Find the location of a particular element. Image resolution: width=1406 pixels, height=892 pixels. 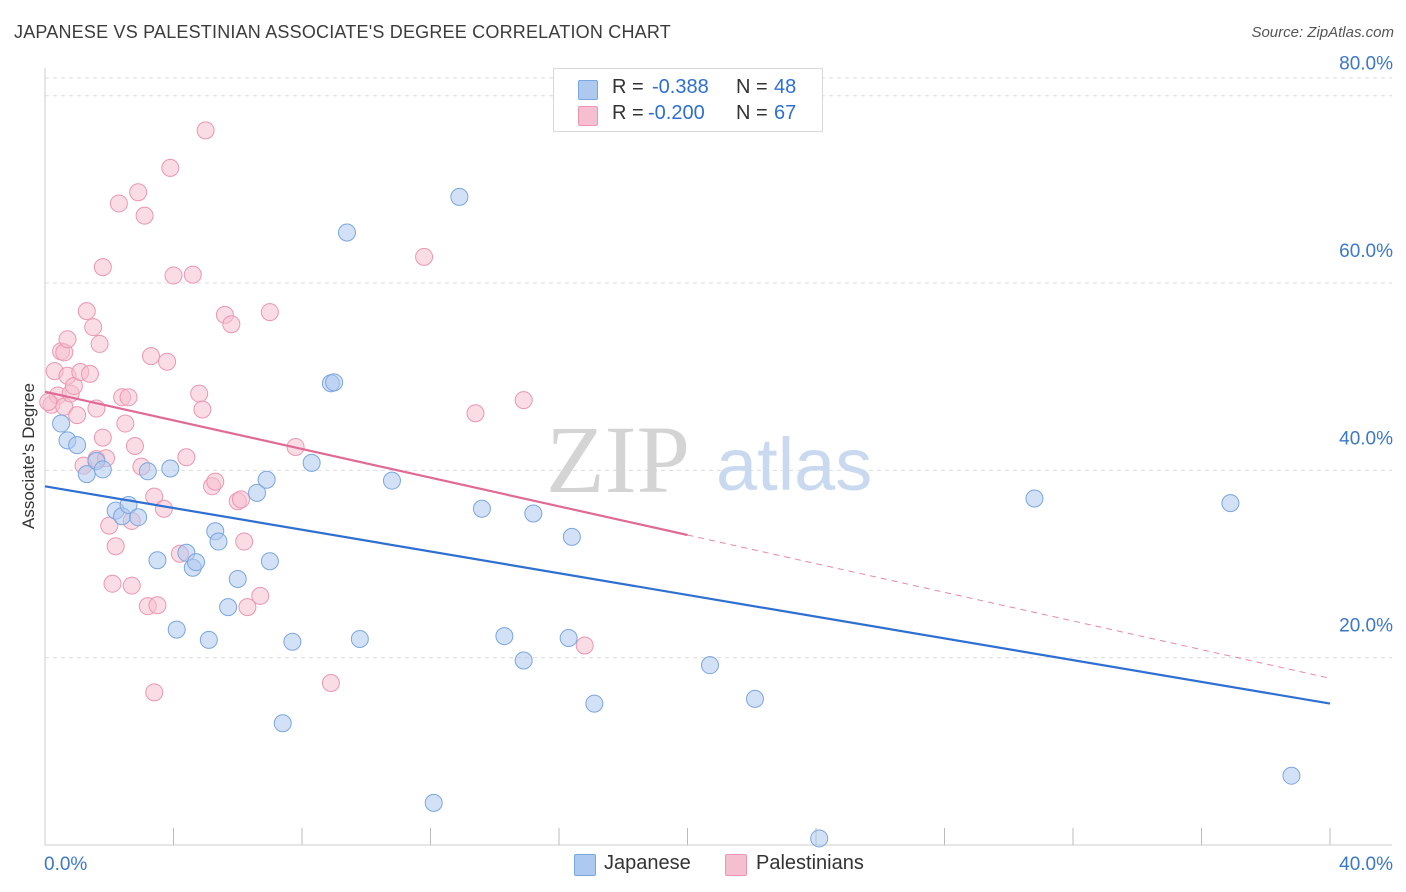

stats-legend: R = -0.388 N = 48 R = -0.200 N = 67 is located at coordinates (688, 100).